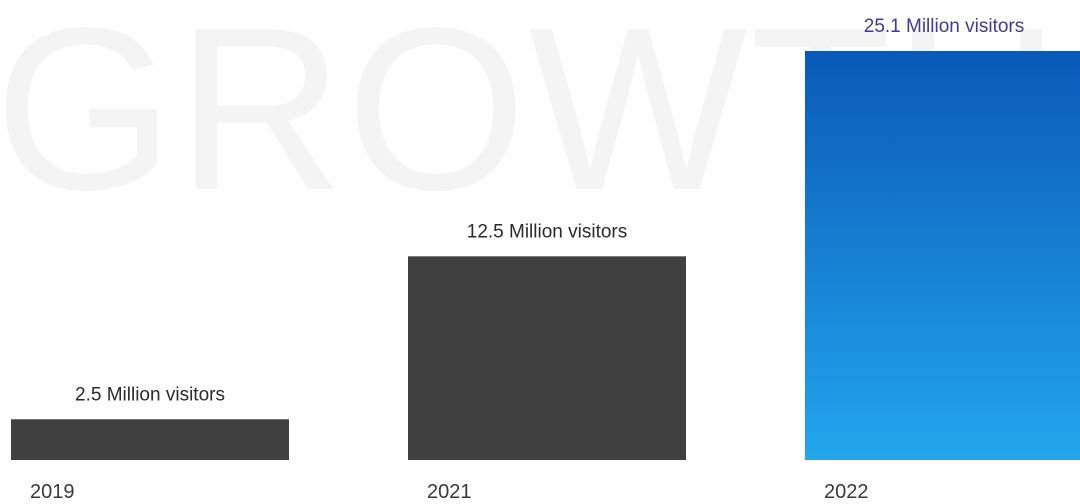 This screenshot has height=504, width=1080. I want to click on year-label-2022: 2022, so click(846, 492).